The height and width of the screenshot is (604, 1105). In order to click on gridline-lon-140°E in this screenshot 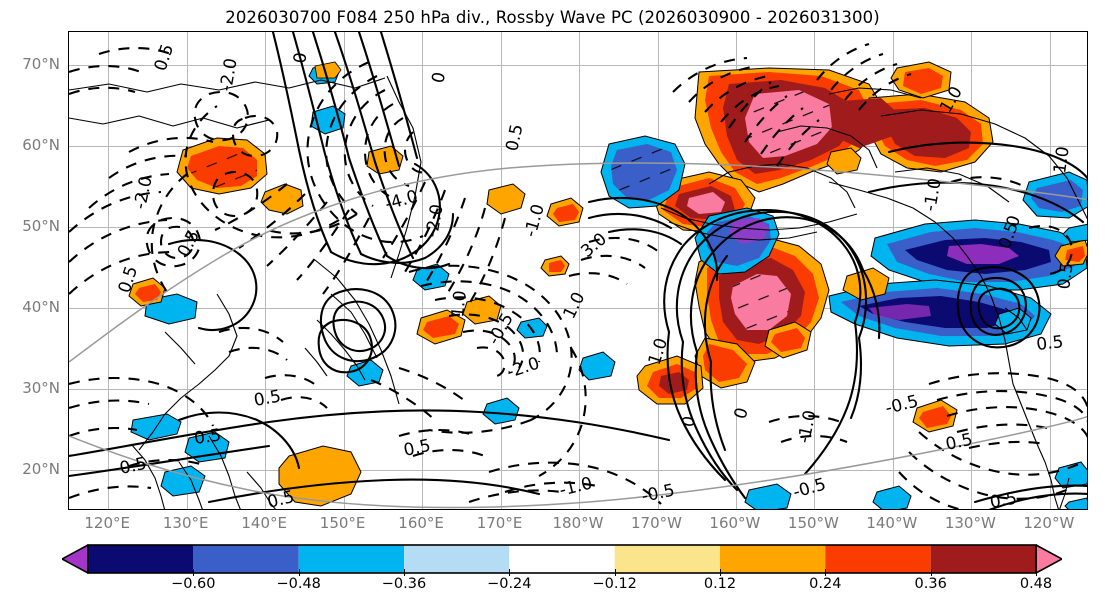, I will do `click(266, 270)`.